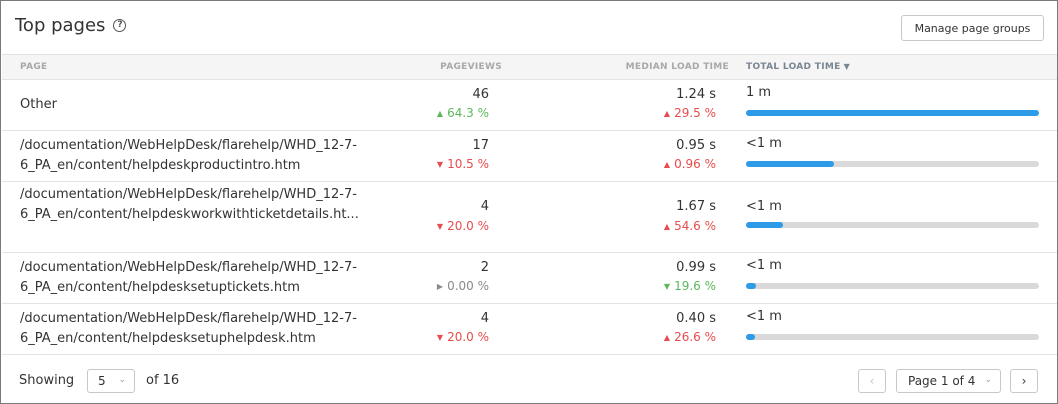  I want to click on total-load-time-value: 1 m, so click(759, 92).